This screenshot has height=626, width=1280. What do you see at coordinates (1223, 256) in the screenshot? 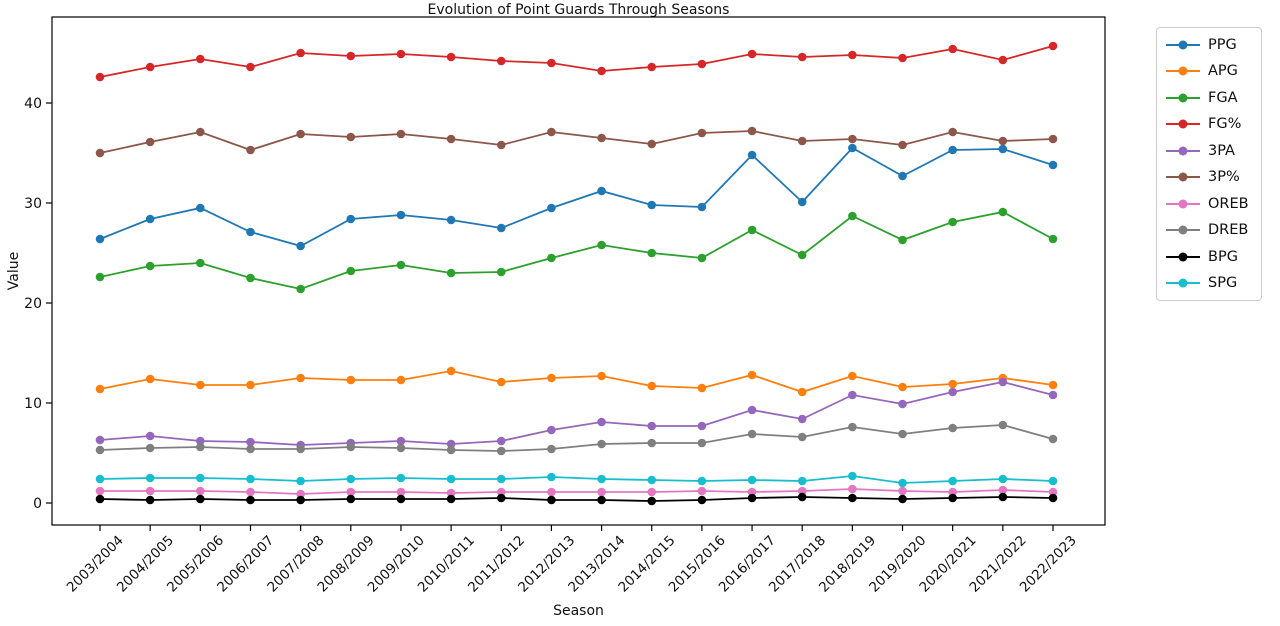
I see `legend-label: BPG` at bounding box center [1223, 256].